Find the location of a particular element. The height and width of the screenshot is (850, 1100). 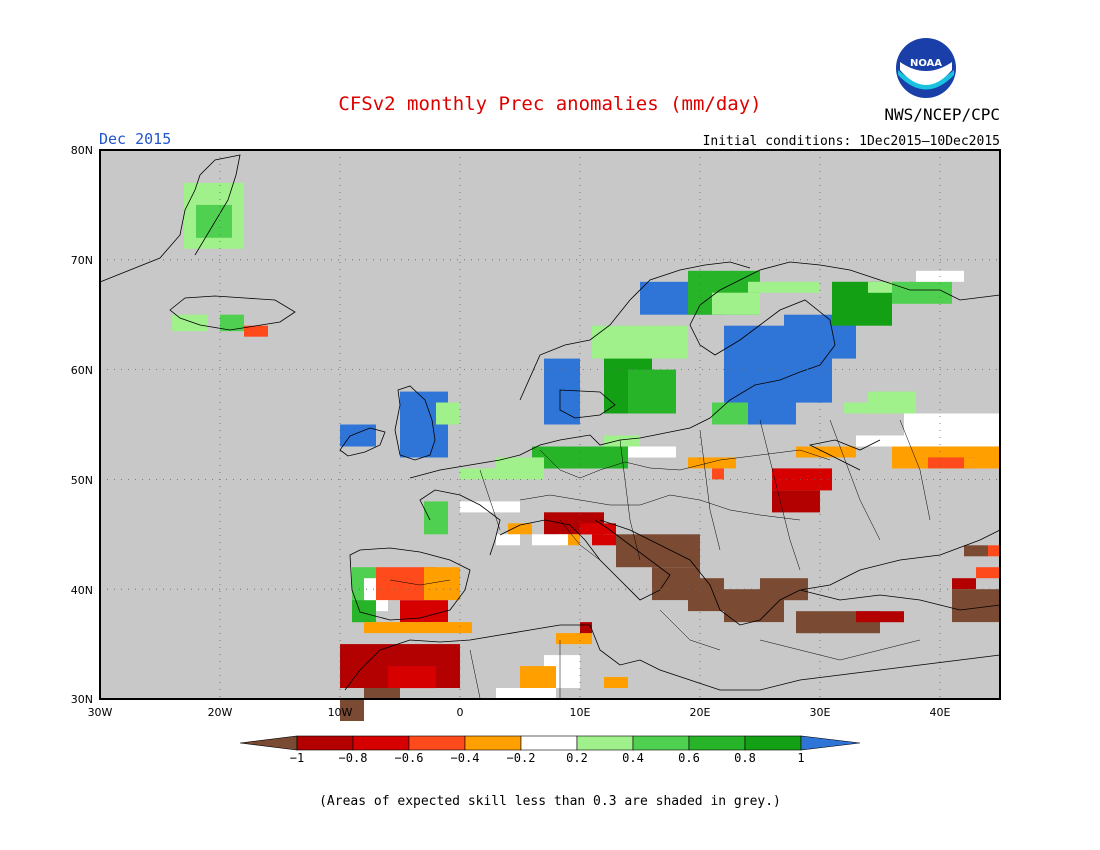

lon-label-10e: 10E is located at coordinates (580, 712).